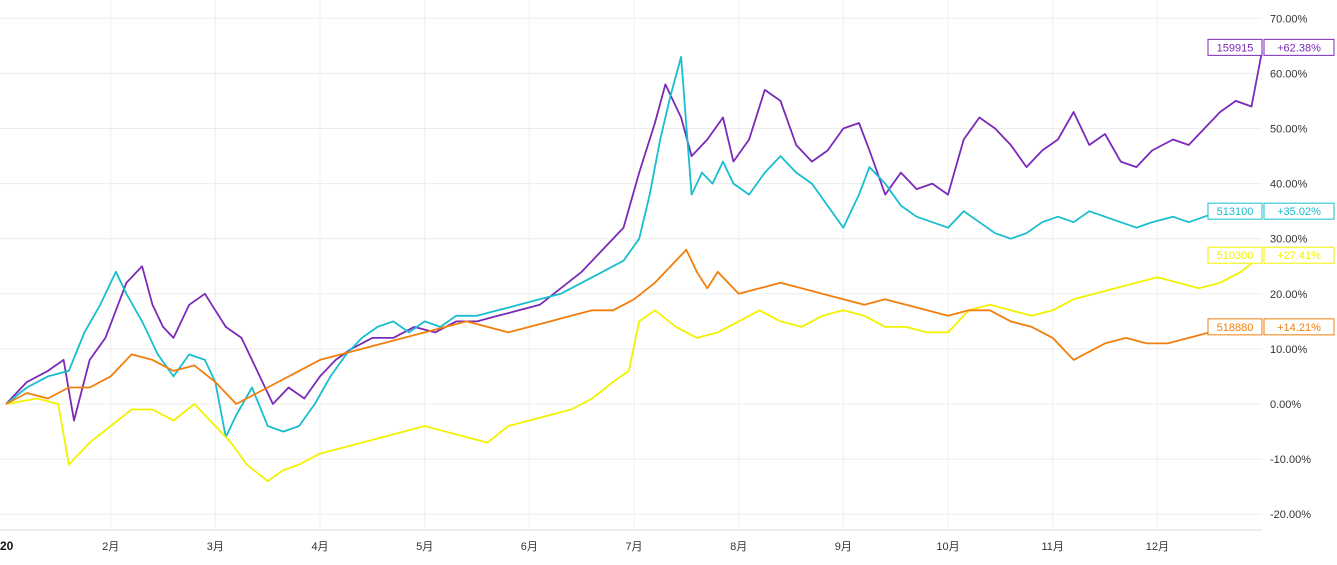  I want to click on series-tag-name: 510300, so click(1235, 256).